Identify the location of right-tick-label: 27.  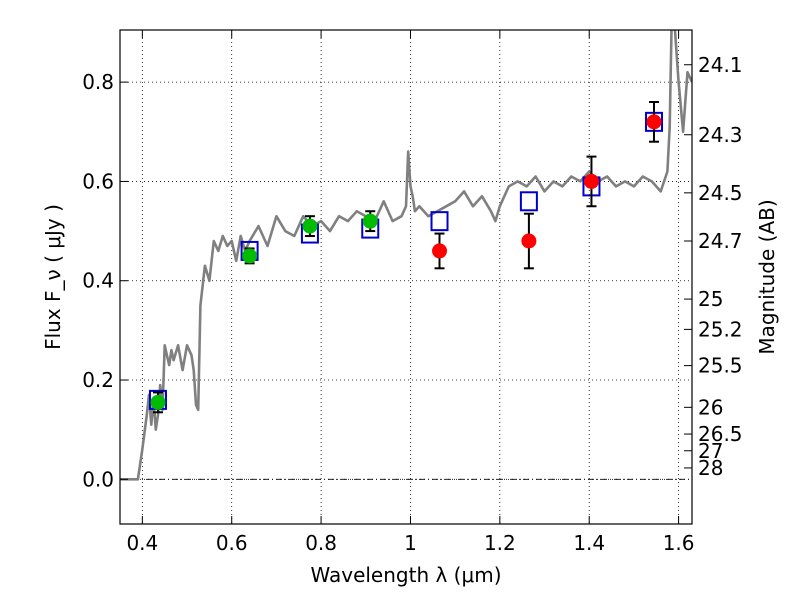
(710, 451).